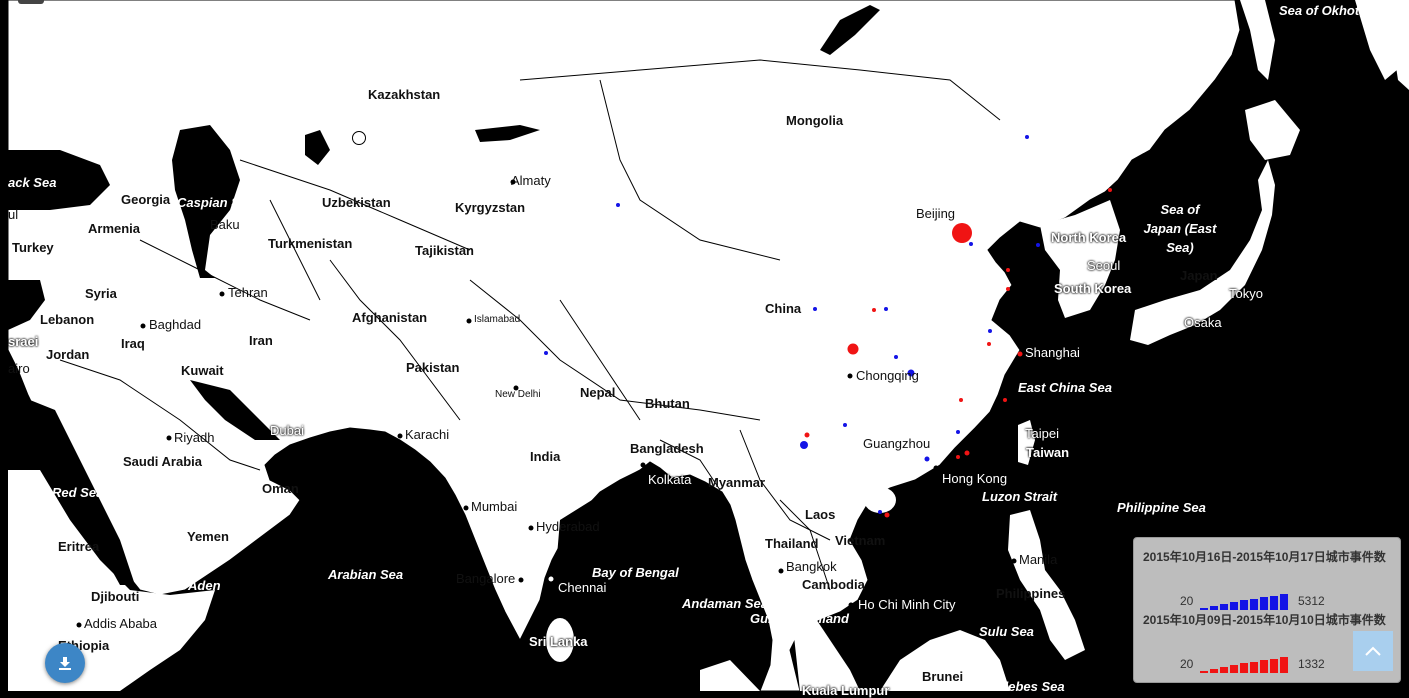 This screenshot has height=698, width=1409. Describe the element at coordinates (887, 375) in the screenshot. I see `label-chongqing: Chongqing` at that location.